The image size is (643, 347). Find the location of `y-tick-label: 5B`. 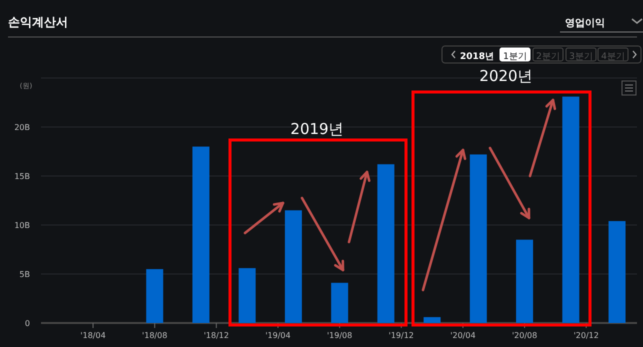

y-tick-label: 5B is located at coordinates (24, 274).